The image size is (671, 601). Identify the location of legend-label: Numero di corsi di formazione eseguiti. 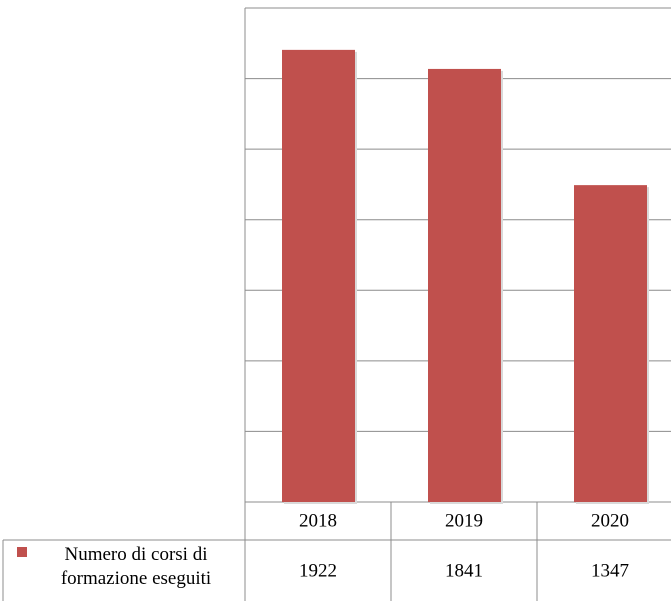
(136, 566).